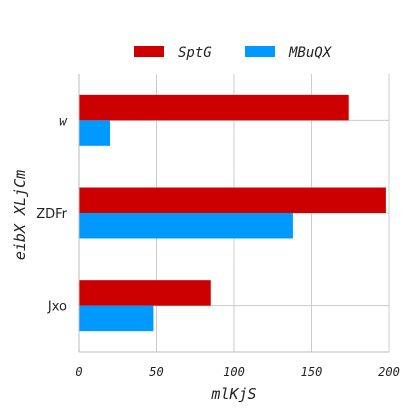 Image resolution: width=414 pixels, height=419 pixels. Describe the element at coordinates (233, 394) in the screenshot. I see `x-axis-title: mlKjS` at that location.